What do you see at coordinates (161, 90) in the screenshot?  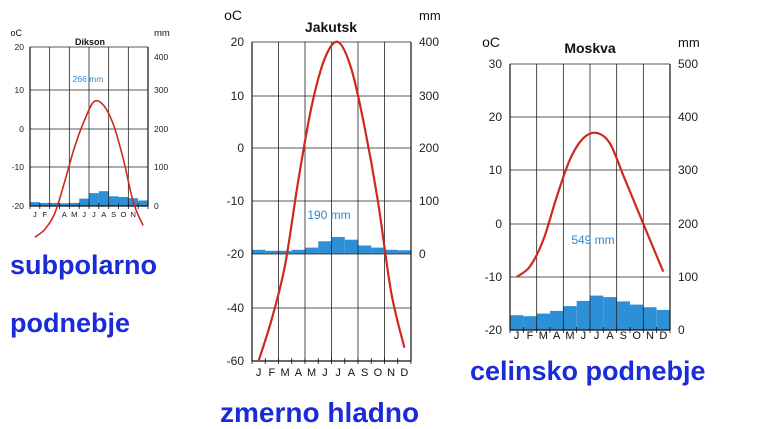 I see `precip-tick-label: 300` at bounding box center [161, 90].